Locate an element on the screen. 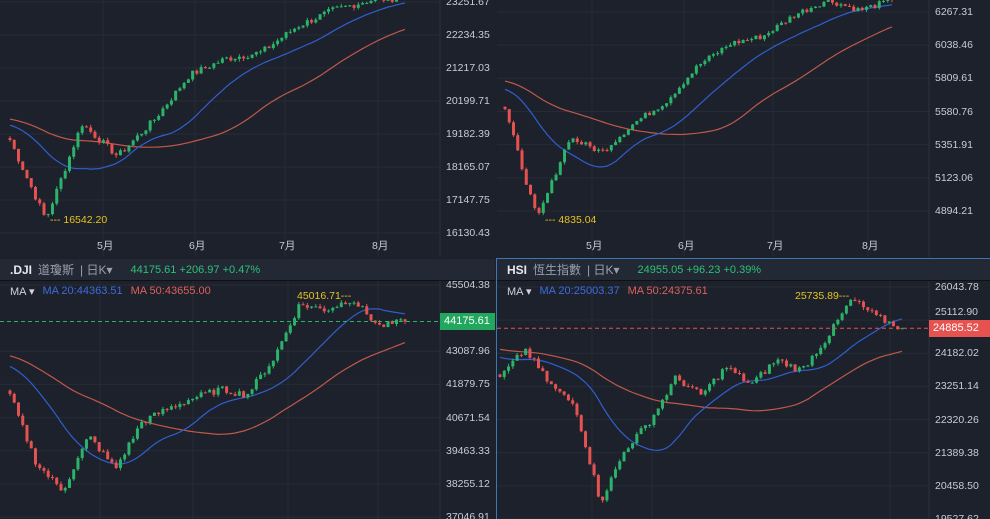 This screenshot has height=519, width=990. x-axis-month: 5月 is located at coordinates (105, 246).